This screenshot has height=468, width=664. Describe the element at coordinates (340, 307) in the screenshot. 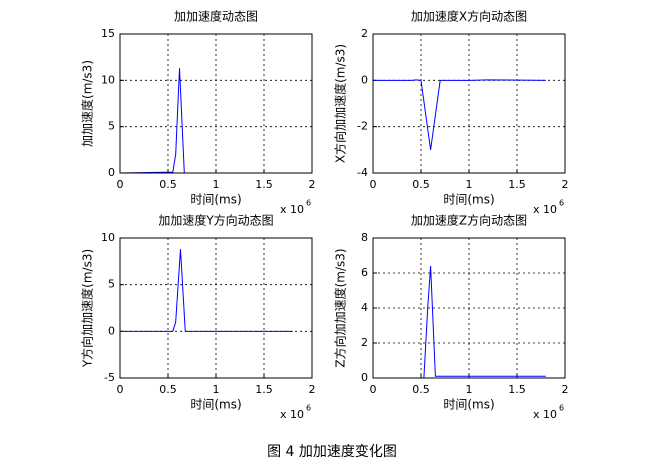

I see `y-axis-label: Z方向加加速度(m/s3)` at that location.